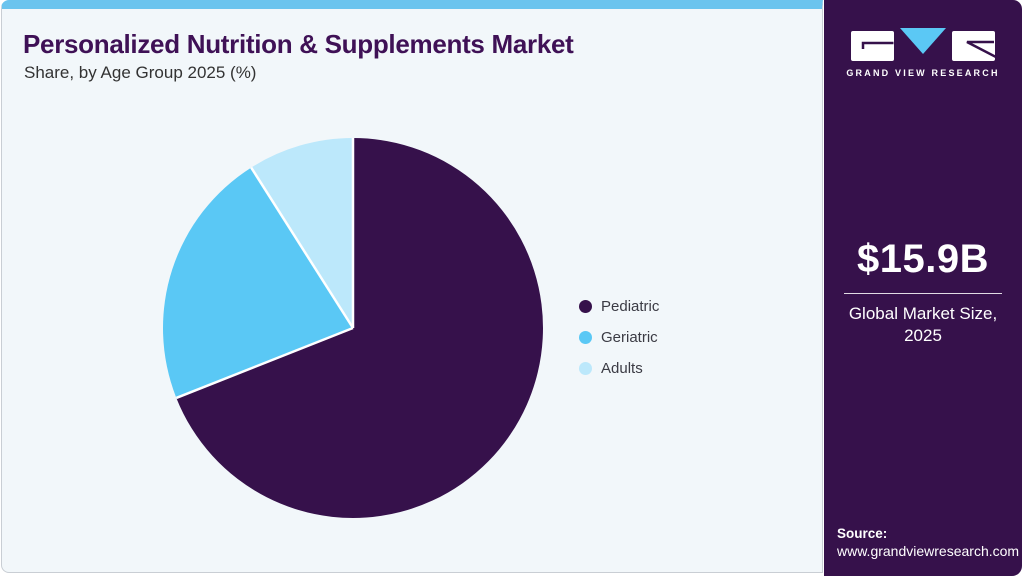 The width and height of the screenshot is (1025, 576). I want to click on source-label: Source:, so click(862, 533).